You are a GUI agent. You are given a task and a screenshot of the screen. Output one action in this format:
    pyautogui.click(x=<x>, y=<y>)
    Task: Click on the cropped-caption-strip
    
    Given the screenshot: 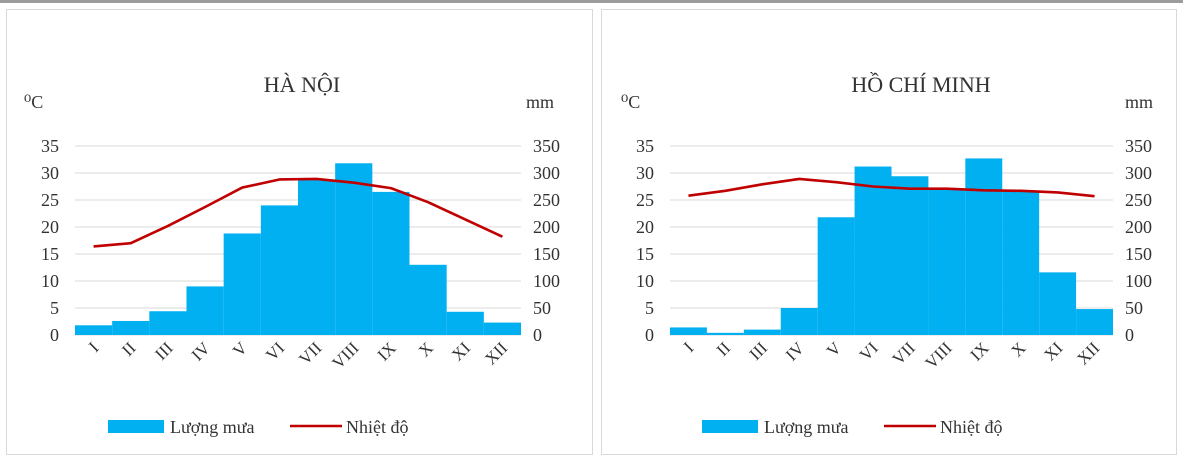 What is the action you would take?
    pyautogui.click(x=591, y=4)
    